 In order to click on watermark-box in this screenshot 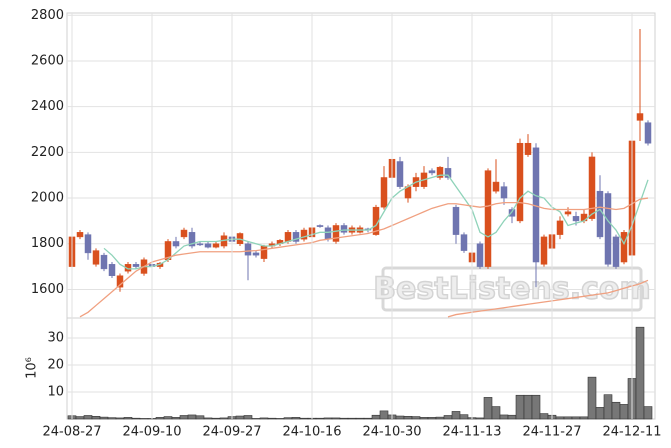, I will do `click(512, 289)`.